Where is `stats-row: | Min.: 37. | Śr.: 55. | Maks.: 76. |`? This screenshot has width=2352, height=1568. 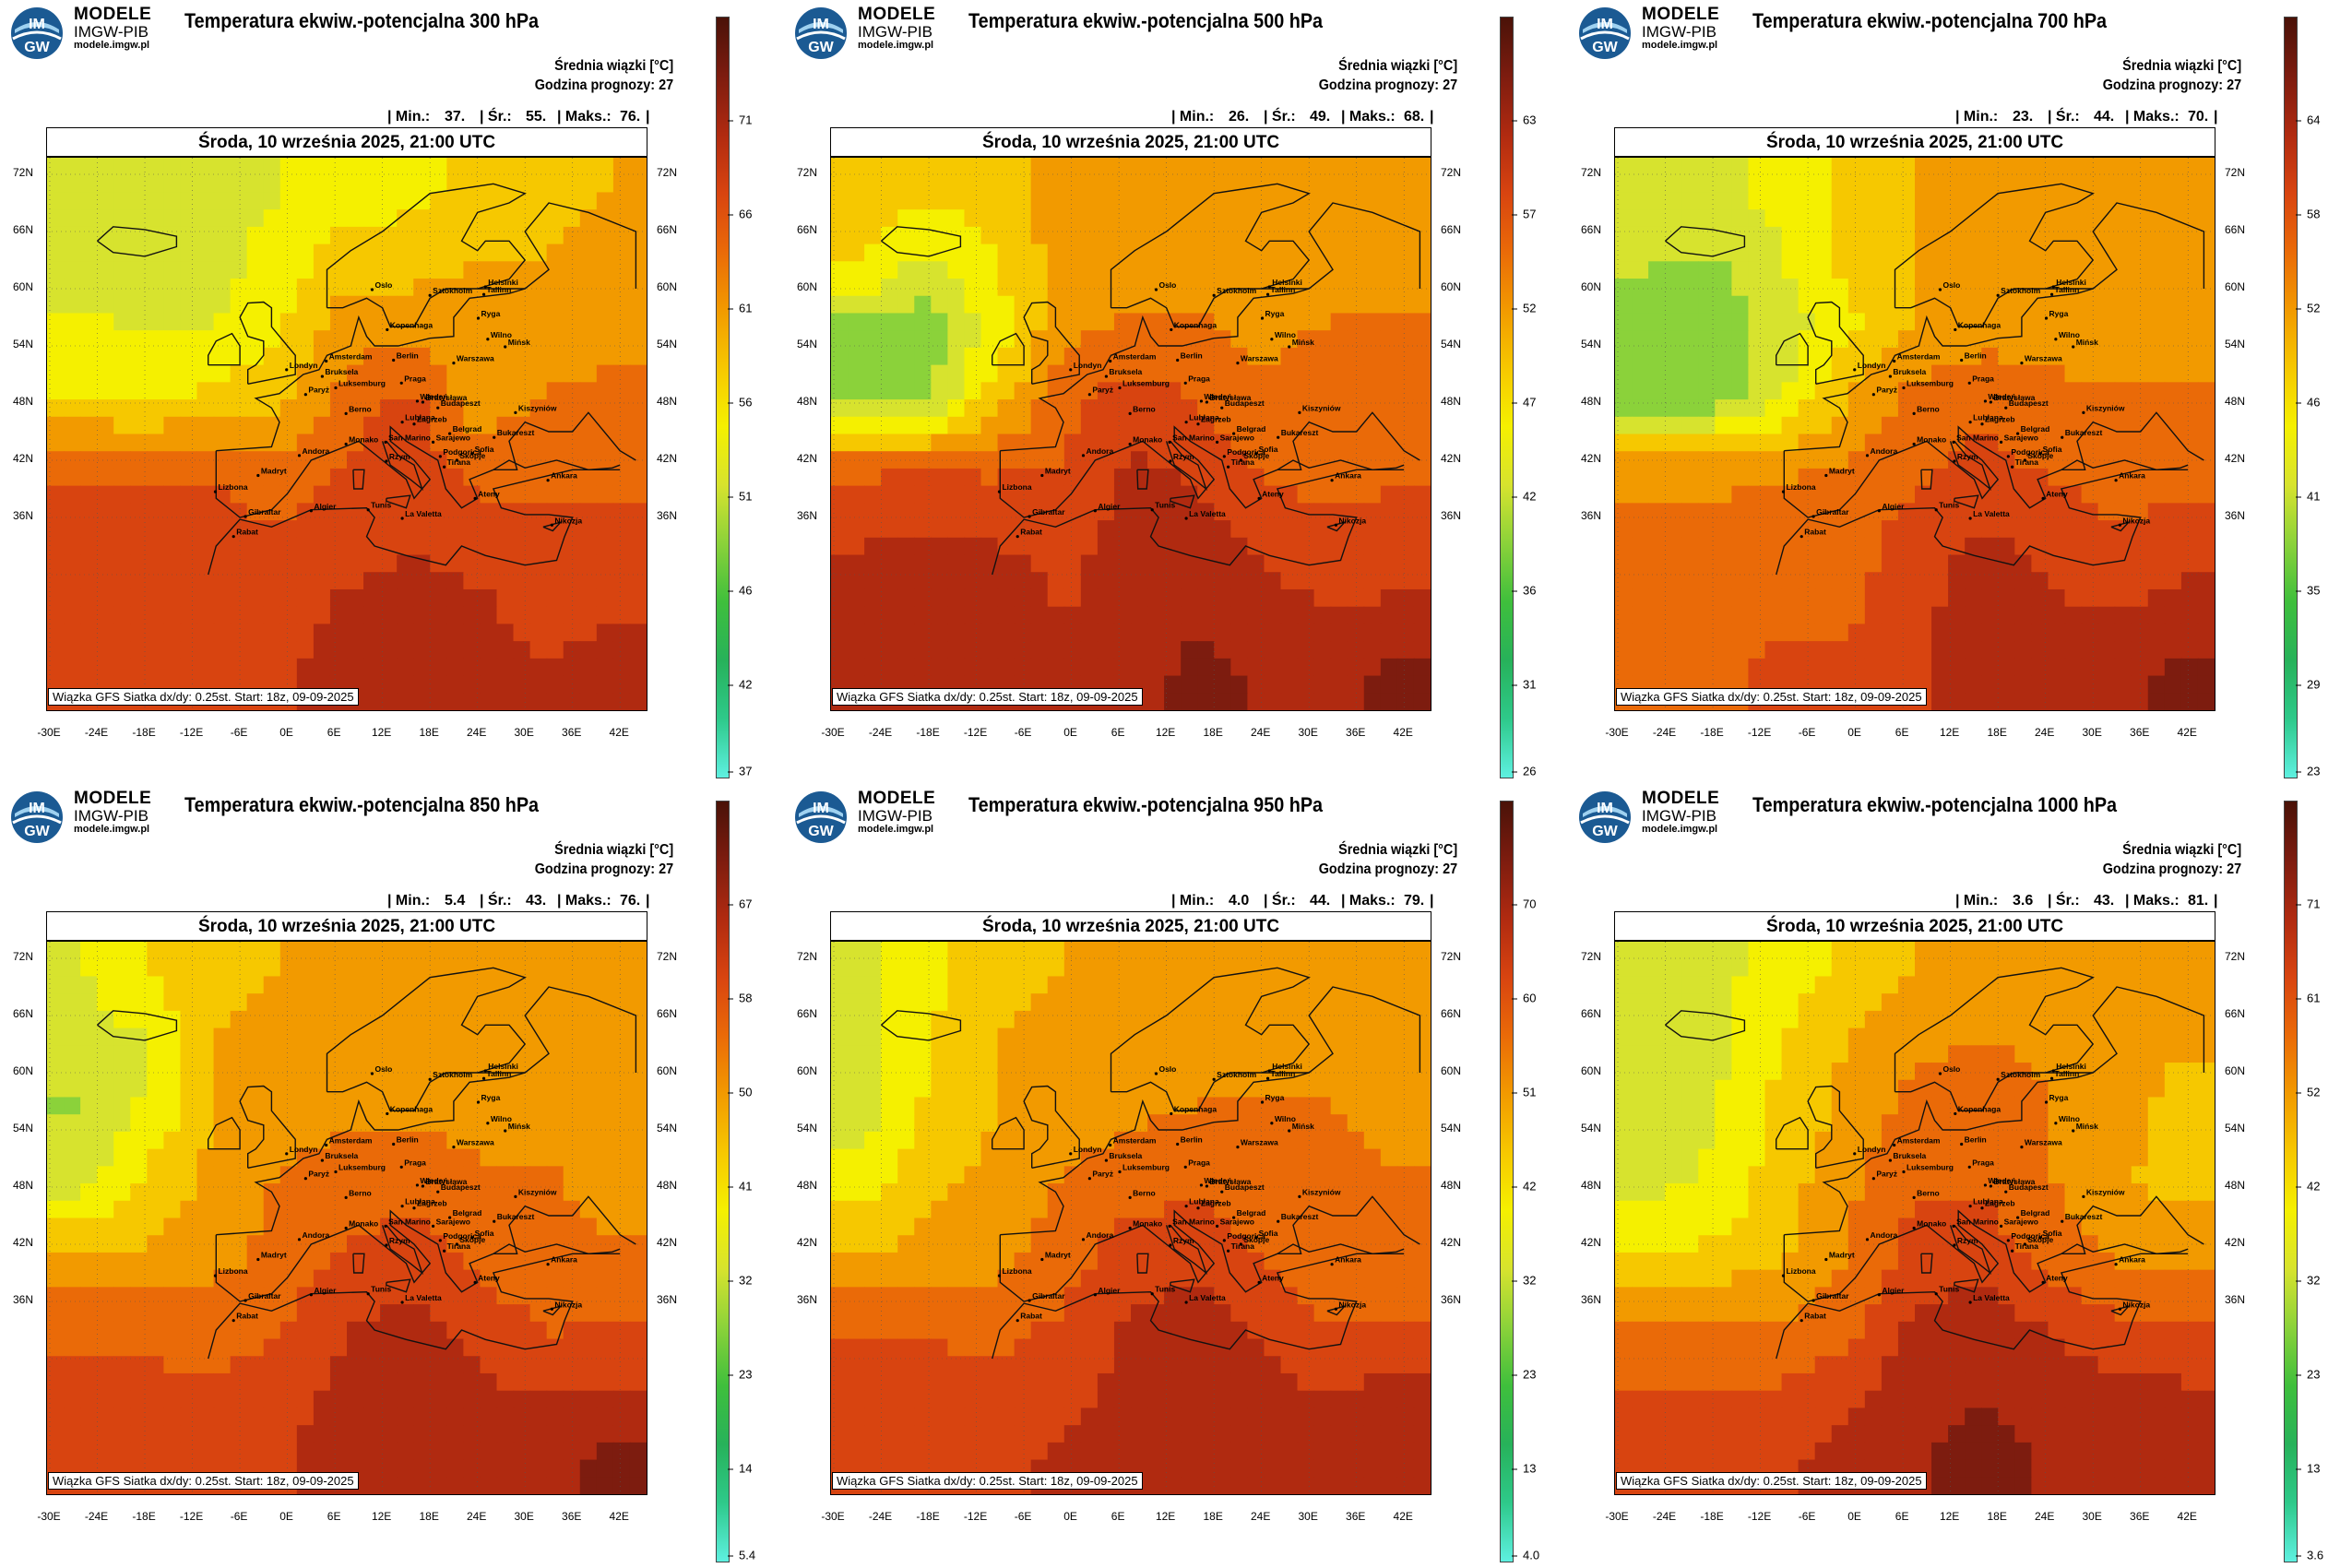
stats-row: | Min.: 37. | Śr.: 55. | Maks.: 76. | is located at coordinates (518, 118).